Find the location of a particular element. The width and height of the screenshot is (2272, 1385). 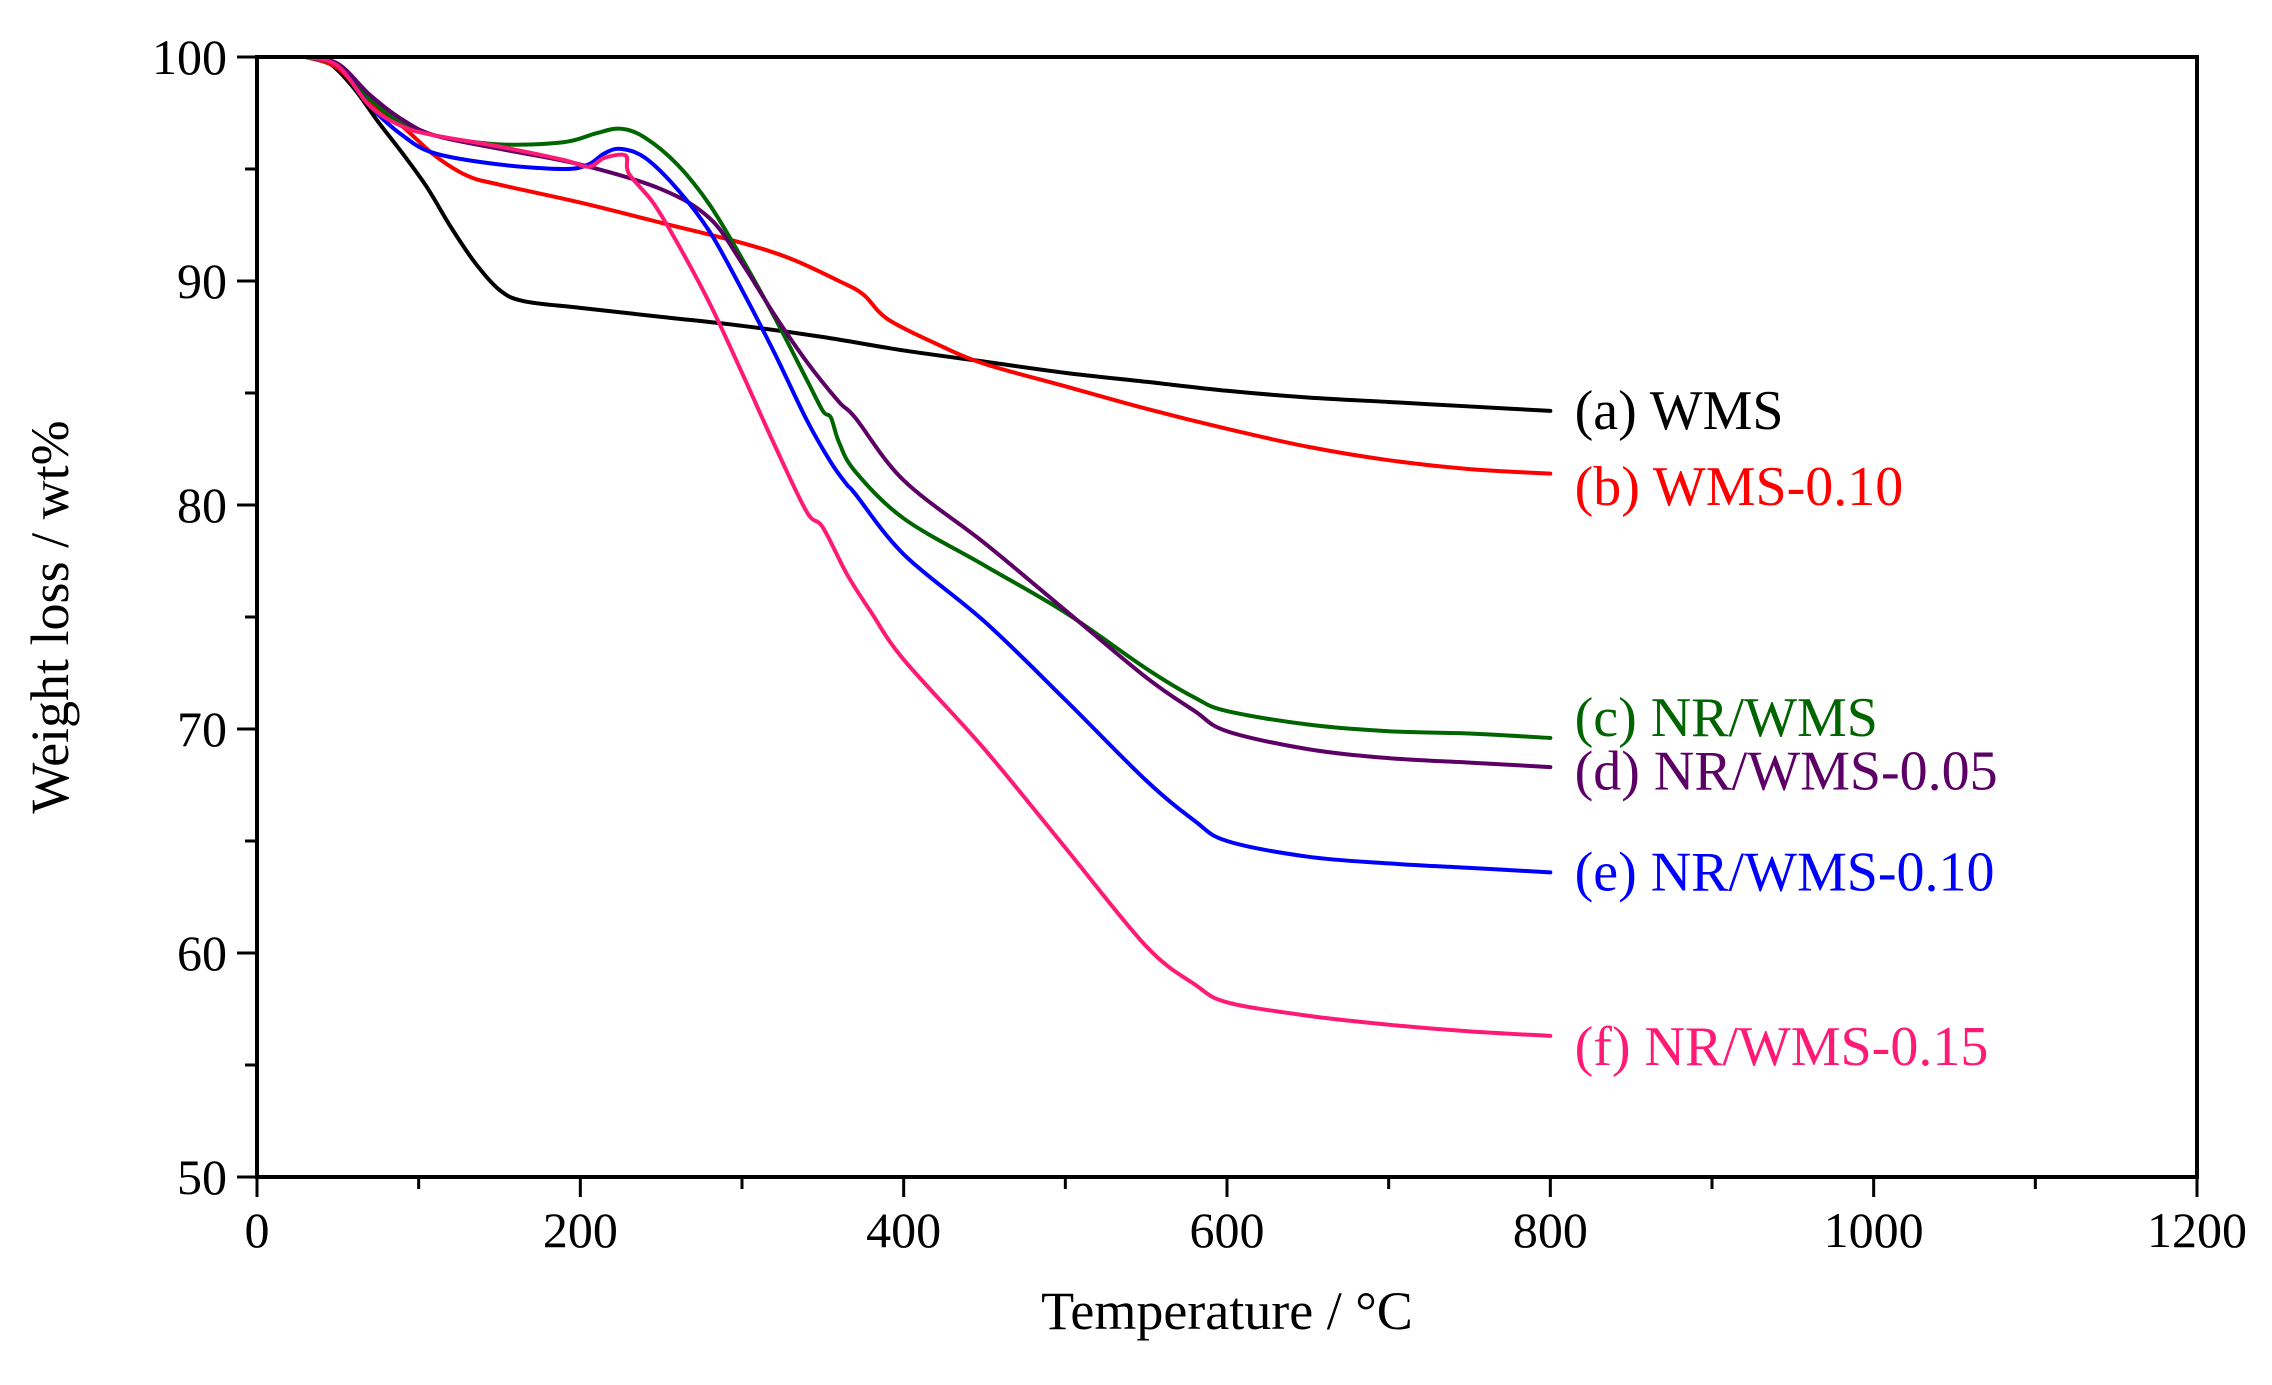

series-label-3: (c) NR/WMS is located at coordinates (1726, 718).